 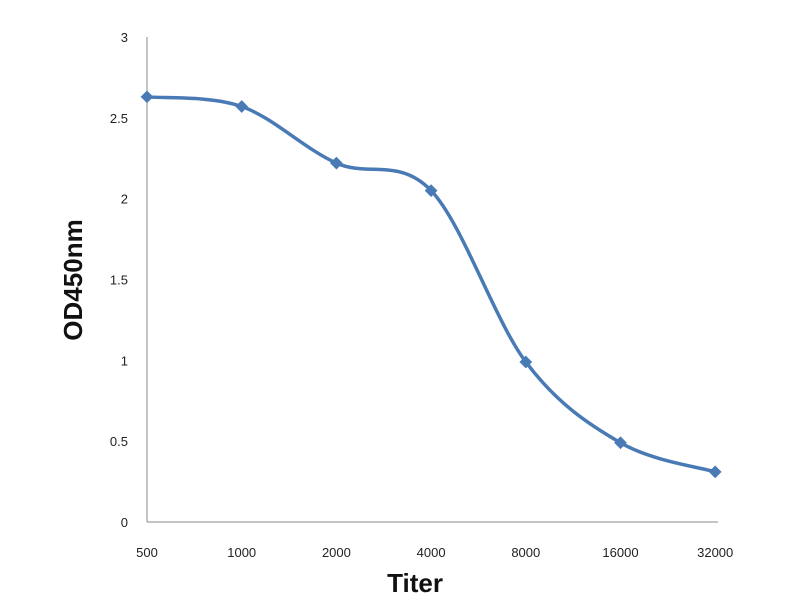 I want to click on x-tick-label: 4000, so click(x=431, y=552).